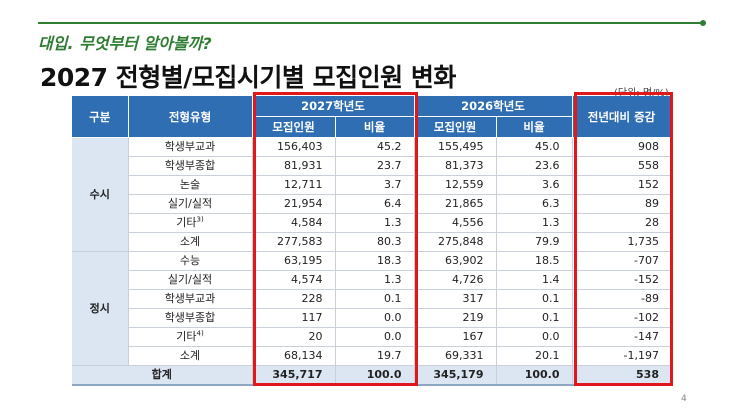  I want to click on header-group: 구분, so click(100, 117).